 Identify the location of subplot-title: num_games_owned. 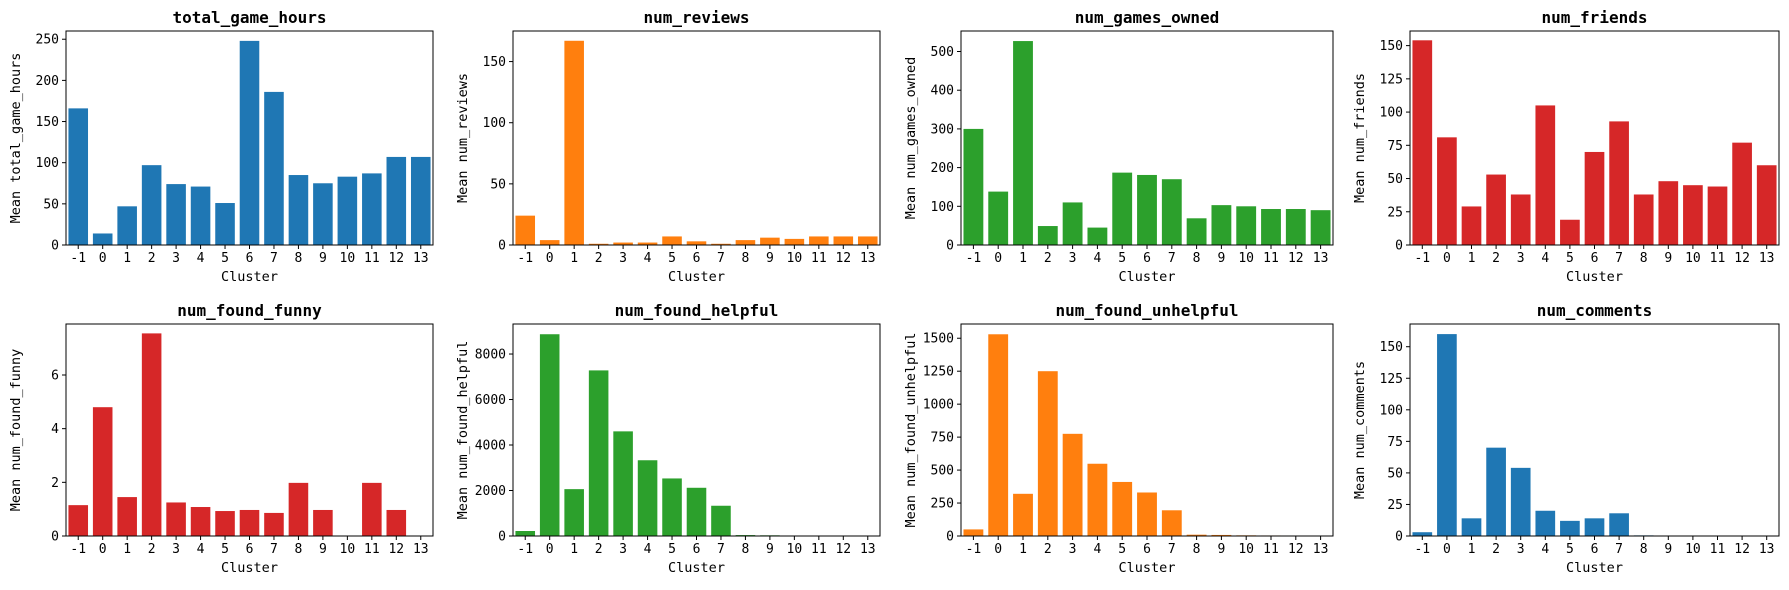
(1147, 17).